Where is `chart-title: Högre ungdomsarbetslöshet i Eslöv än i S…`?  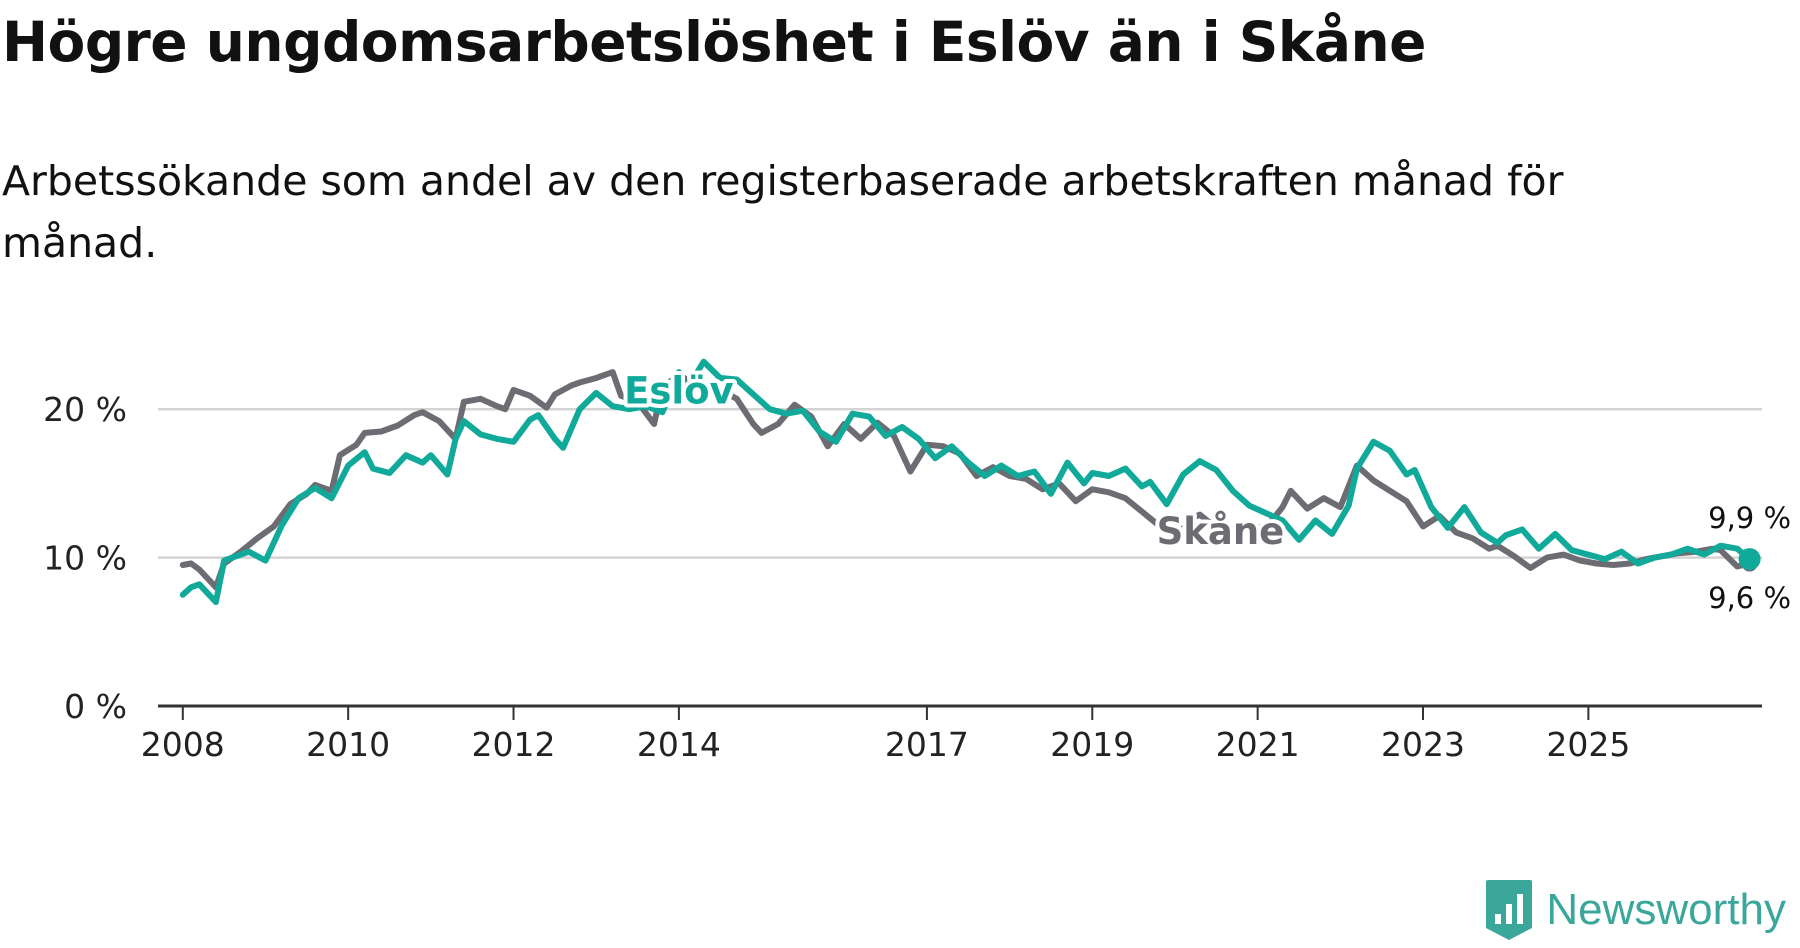 chart-title: Högre ungdomsarbetslöshet i Eslöv än i S… is located at coordinates (714, 42).